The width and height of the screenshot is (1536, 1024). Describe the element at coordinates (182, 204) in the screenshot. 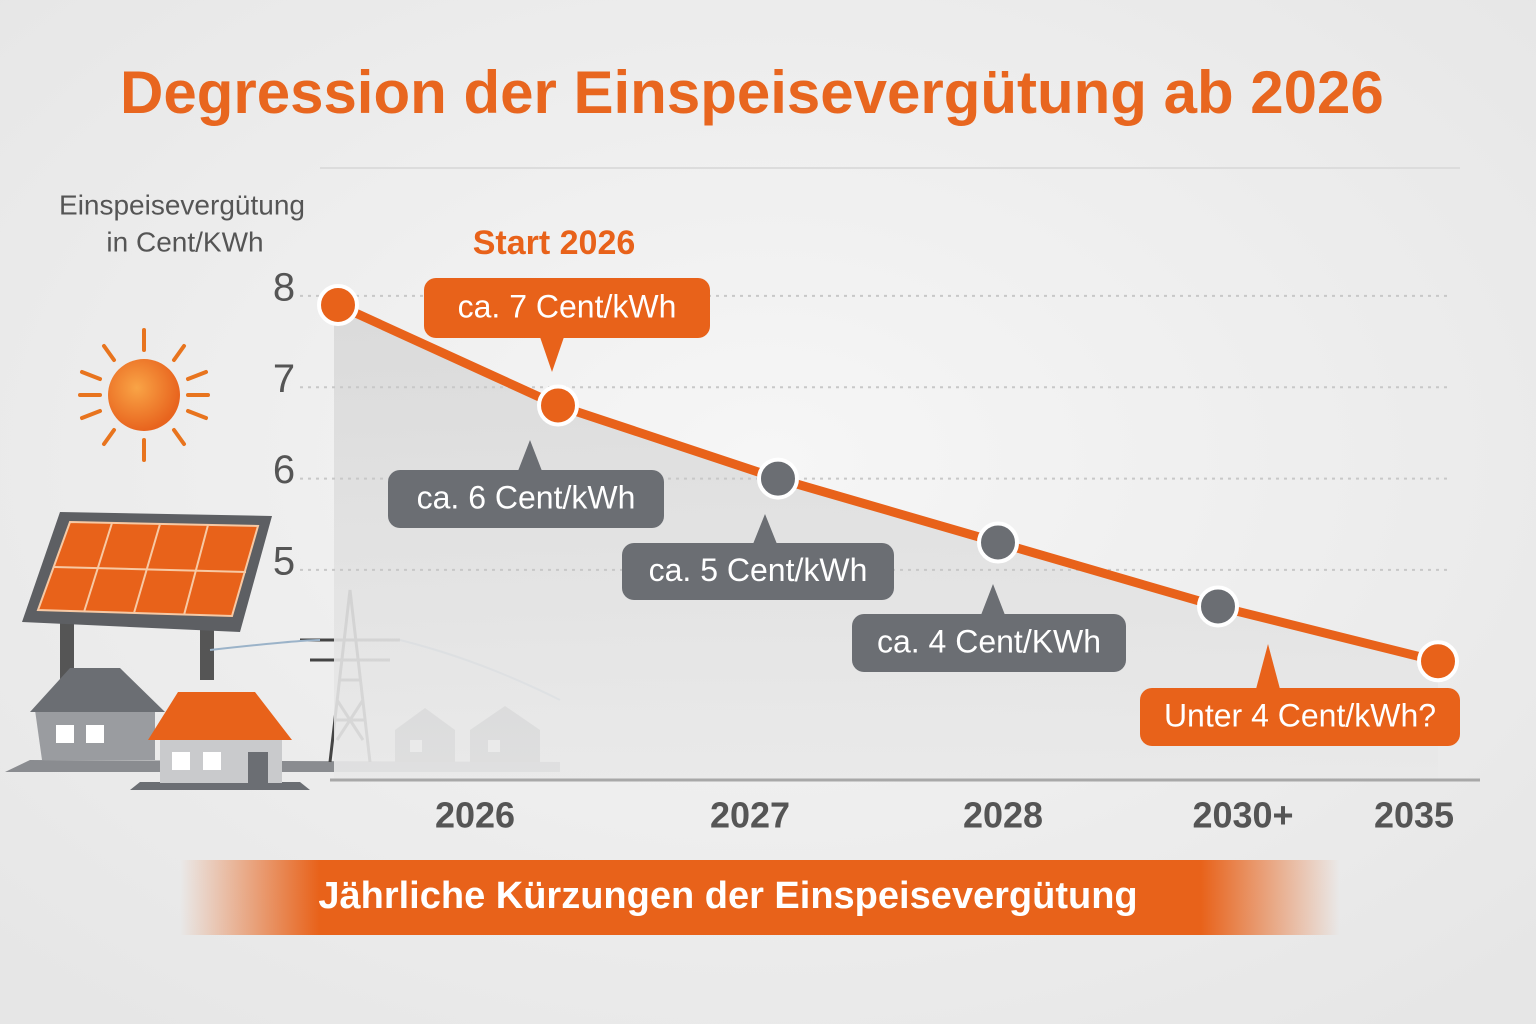

I see `y-axis-label: Einspeisevergütung` at that location.